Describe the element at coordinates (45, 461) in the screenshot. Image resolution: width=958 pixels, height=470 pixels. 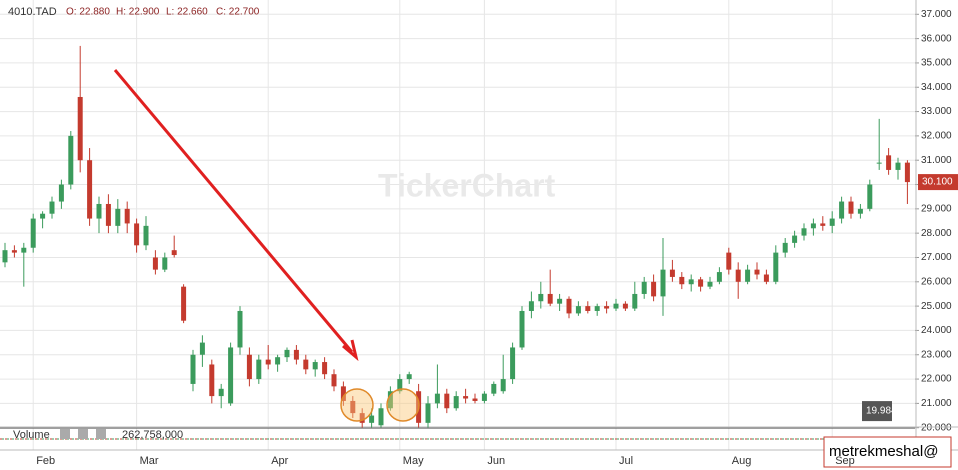
I see `x-tick-label: Feb` at that location.